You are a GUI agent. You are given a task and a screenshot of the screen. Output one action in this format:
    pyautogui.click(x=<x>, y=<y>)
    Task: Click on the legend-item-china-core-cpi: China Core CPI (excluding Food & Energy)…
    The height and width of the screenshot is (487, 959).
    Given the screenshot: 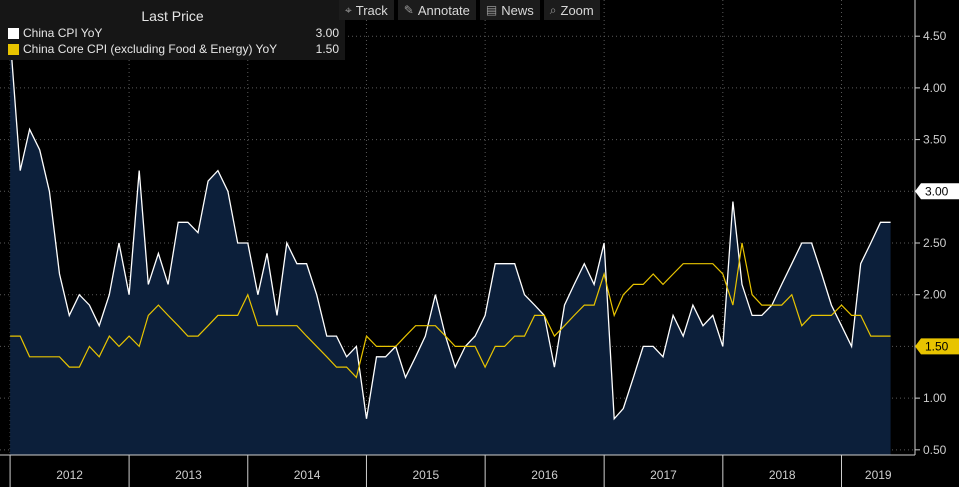 What is the action you would take?
    pyautogui.click(x=142, y=49)
    